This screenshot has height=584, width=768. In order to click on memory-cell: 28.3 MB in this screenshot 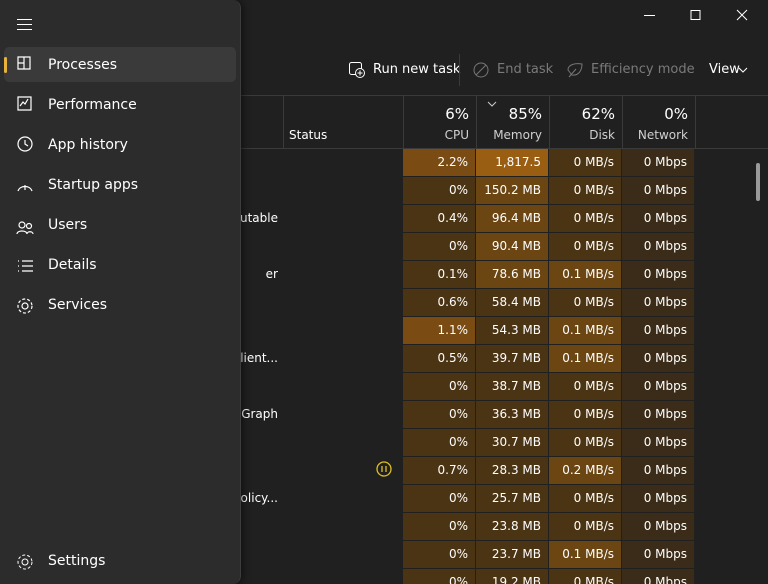, I will do `click(512, 470)`.